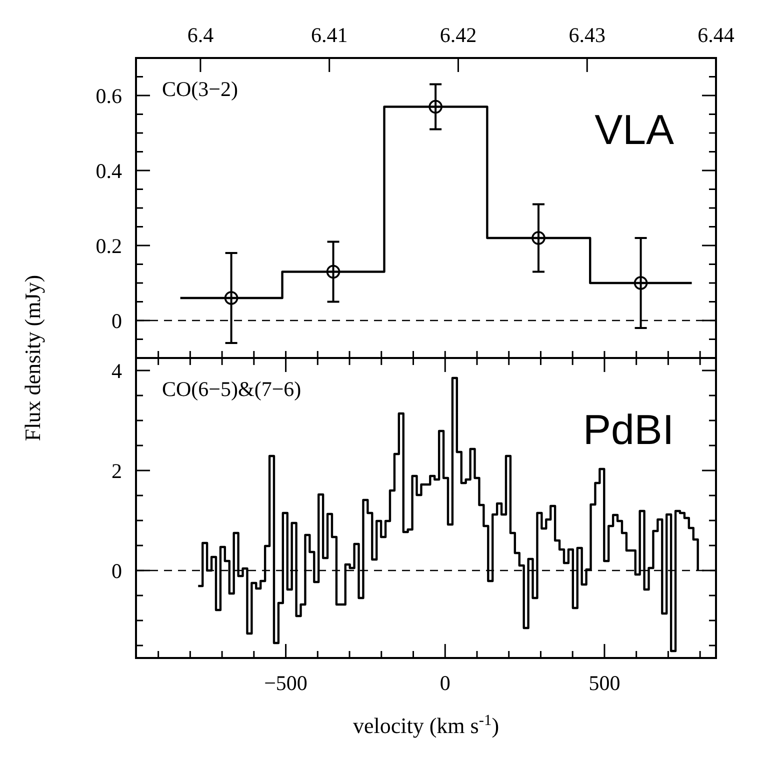  Describe the element at coordinates (117, 370) in the screenshot. I see `y-tick-label: 4` at that location.